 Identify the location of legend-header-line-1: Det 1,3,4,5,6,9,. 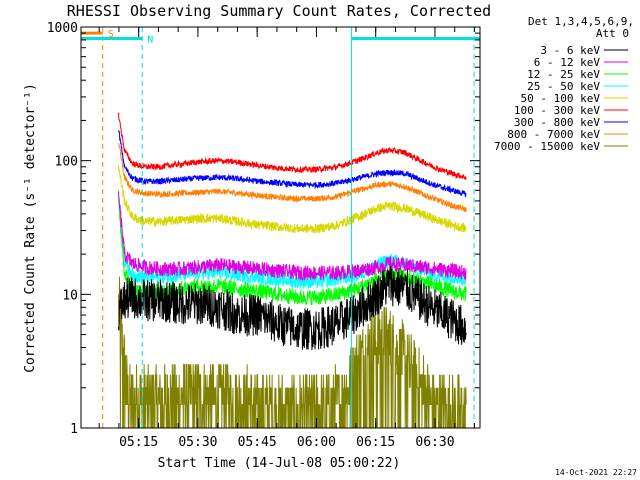
(581, 21).